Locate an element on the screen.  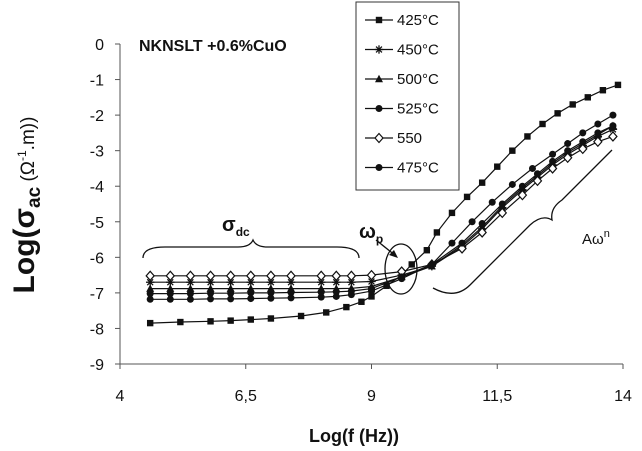
y-tick-label: -6 is located at coordinates (97, 258).